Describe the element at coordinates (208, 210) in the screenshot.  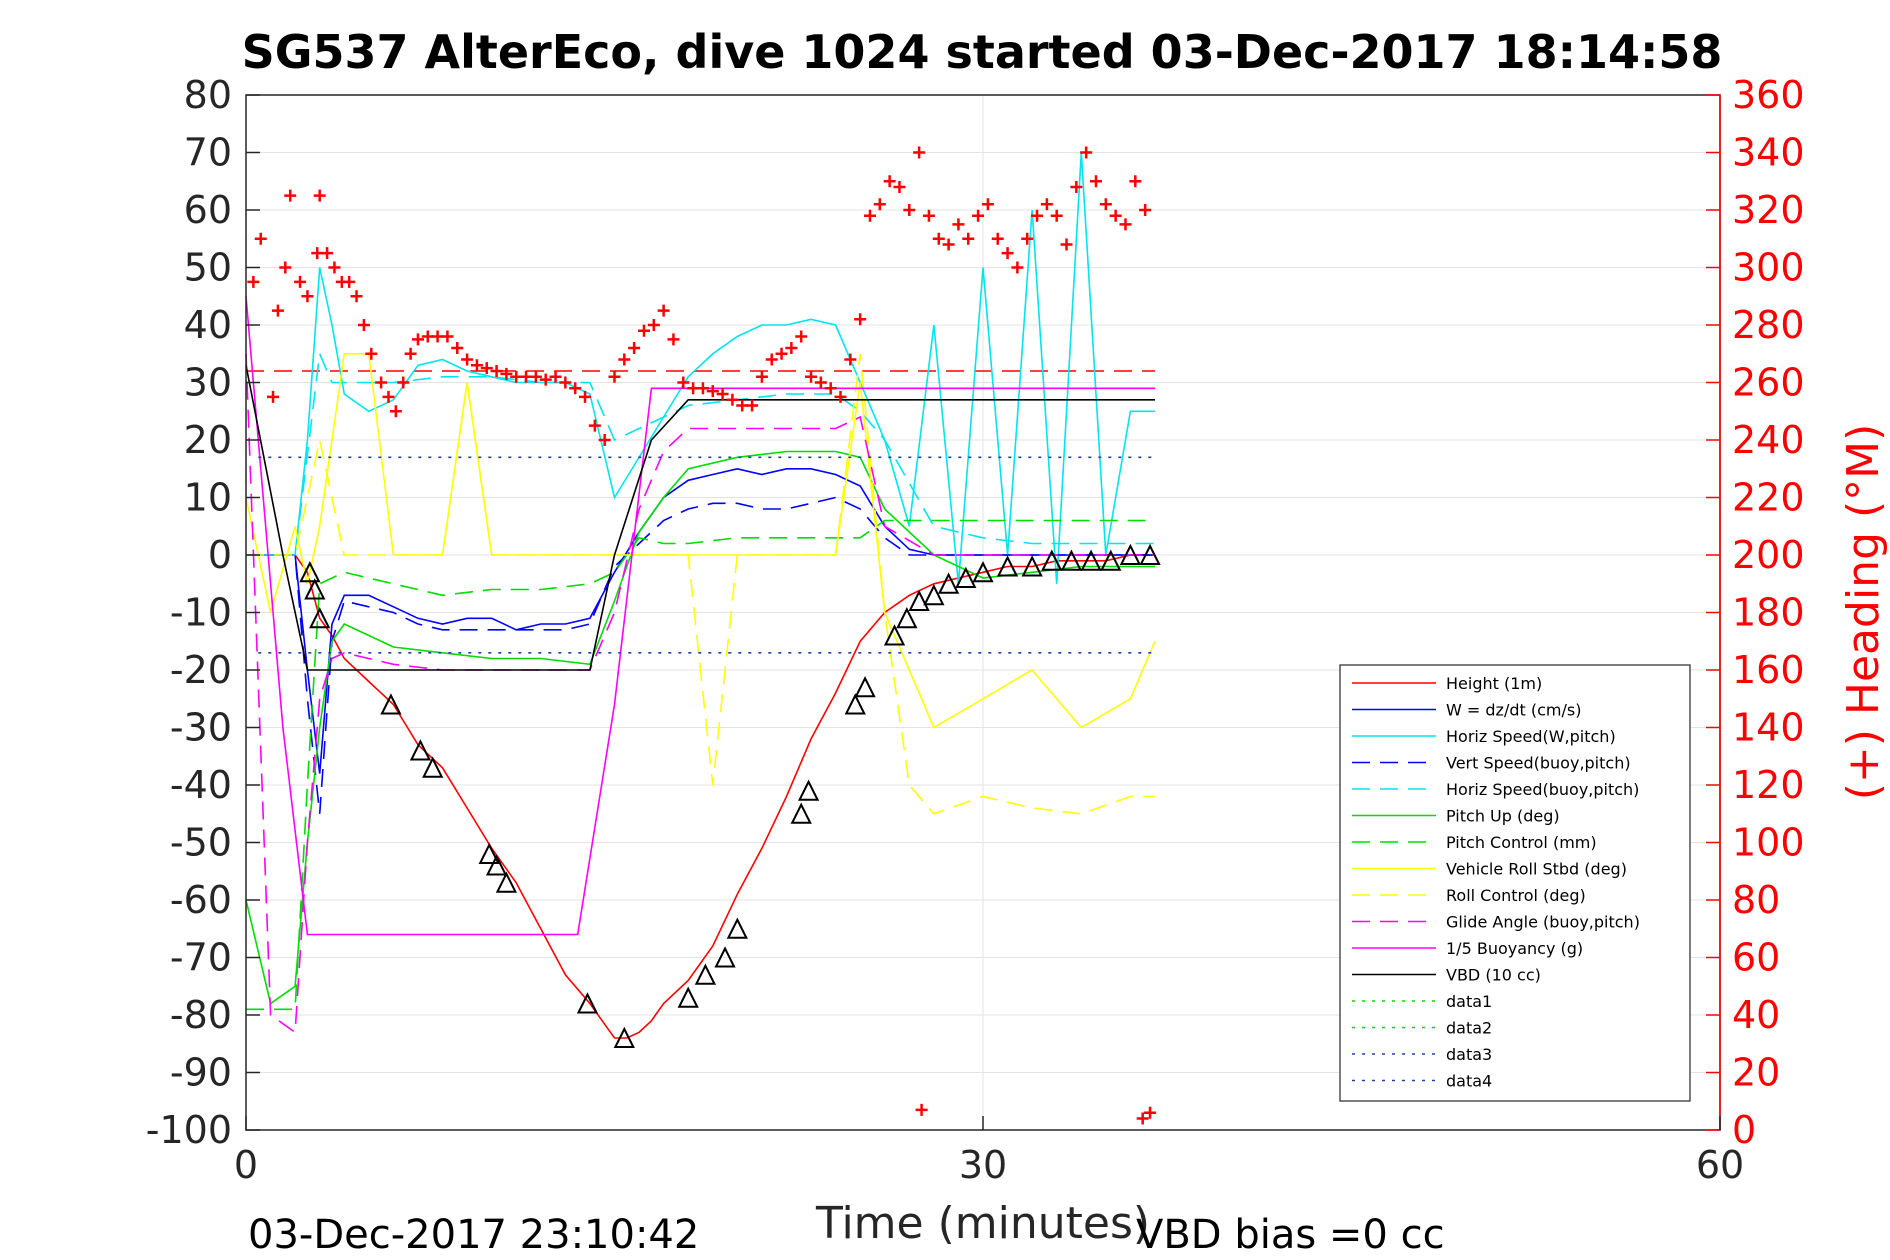
I see `y-tick-label-left: 60` at that location.